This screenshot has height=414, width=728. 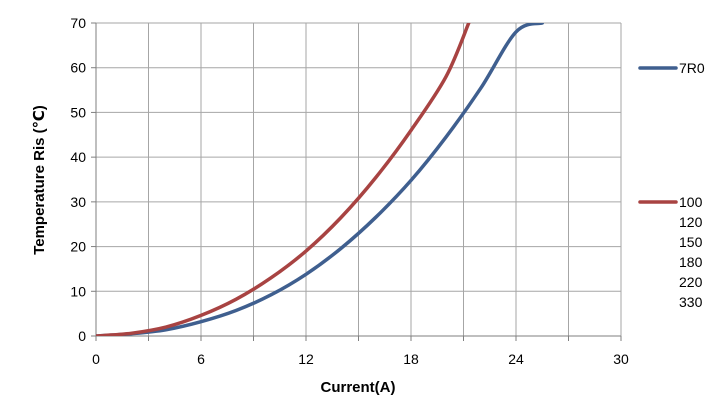 I want to click on legend-label-150: 150, so click(x=691, y=242).